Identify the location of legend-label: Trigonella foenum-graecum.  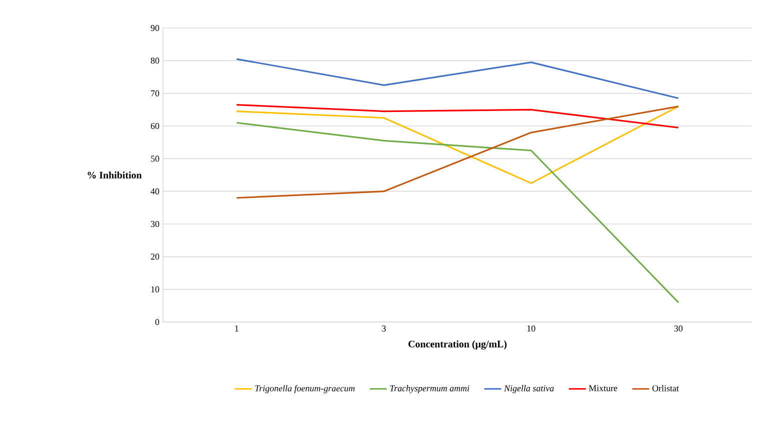
(305, 389).